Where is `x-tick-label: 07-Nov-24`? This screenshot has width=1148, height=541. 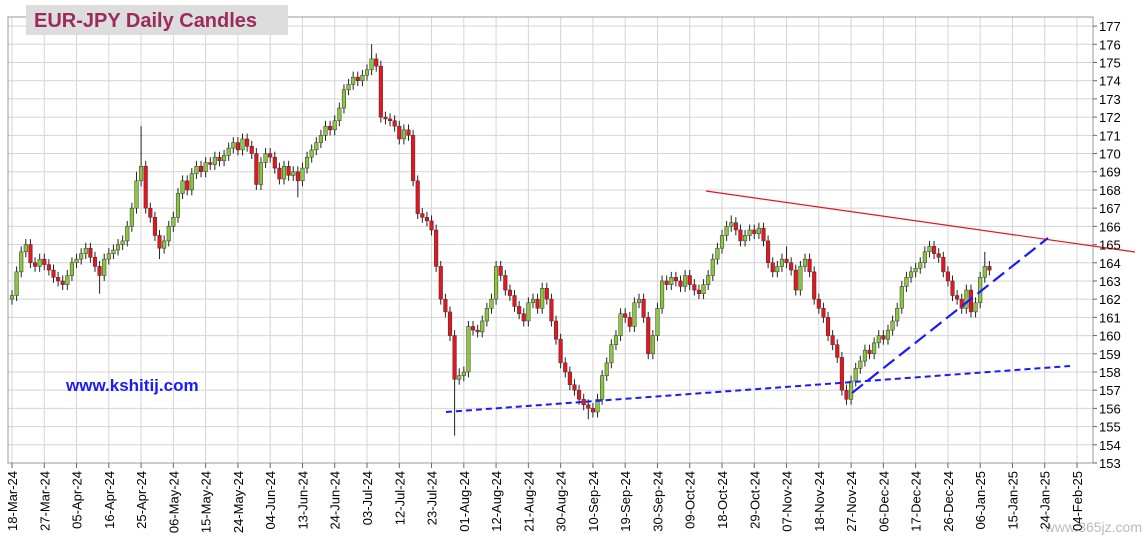 x-tick-label: 07-Nov-24 is located at coordinates (787, 501).